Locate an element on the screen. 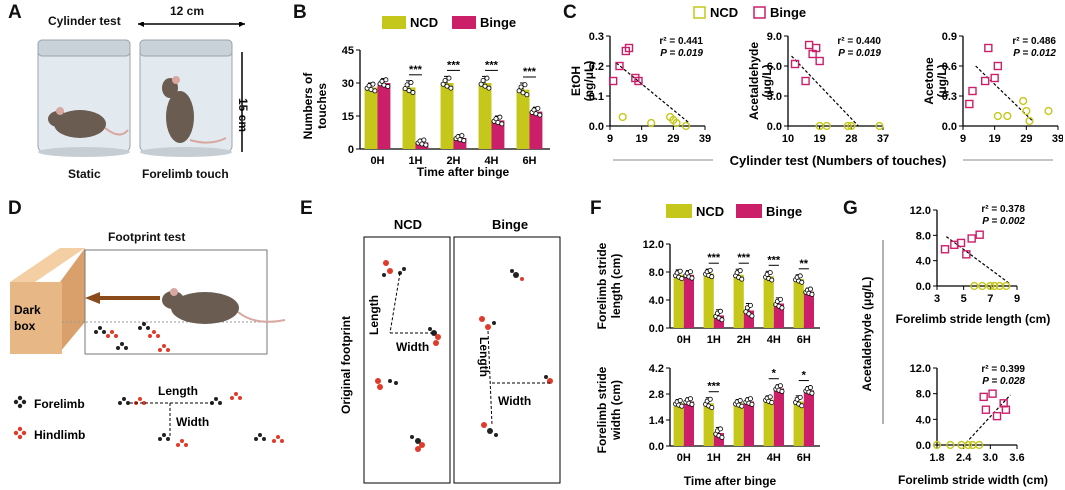  ncd-footprint-marks is located at coordinates (408, 356).